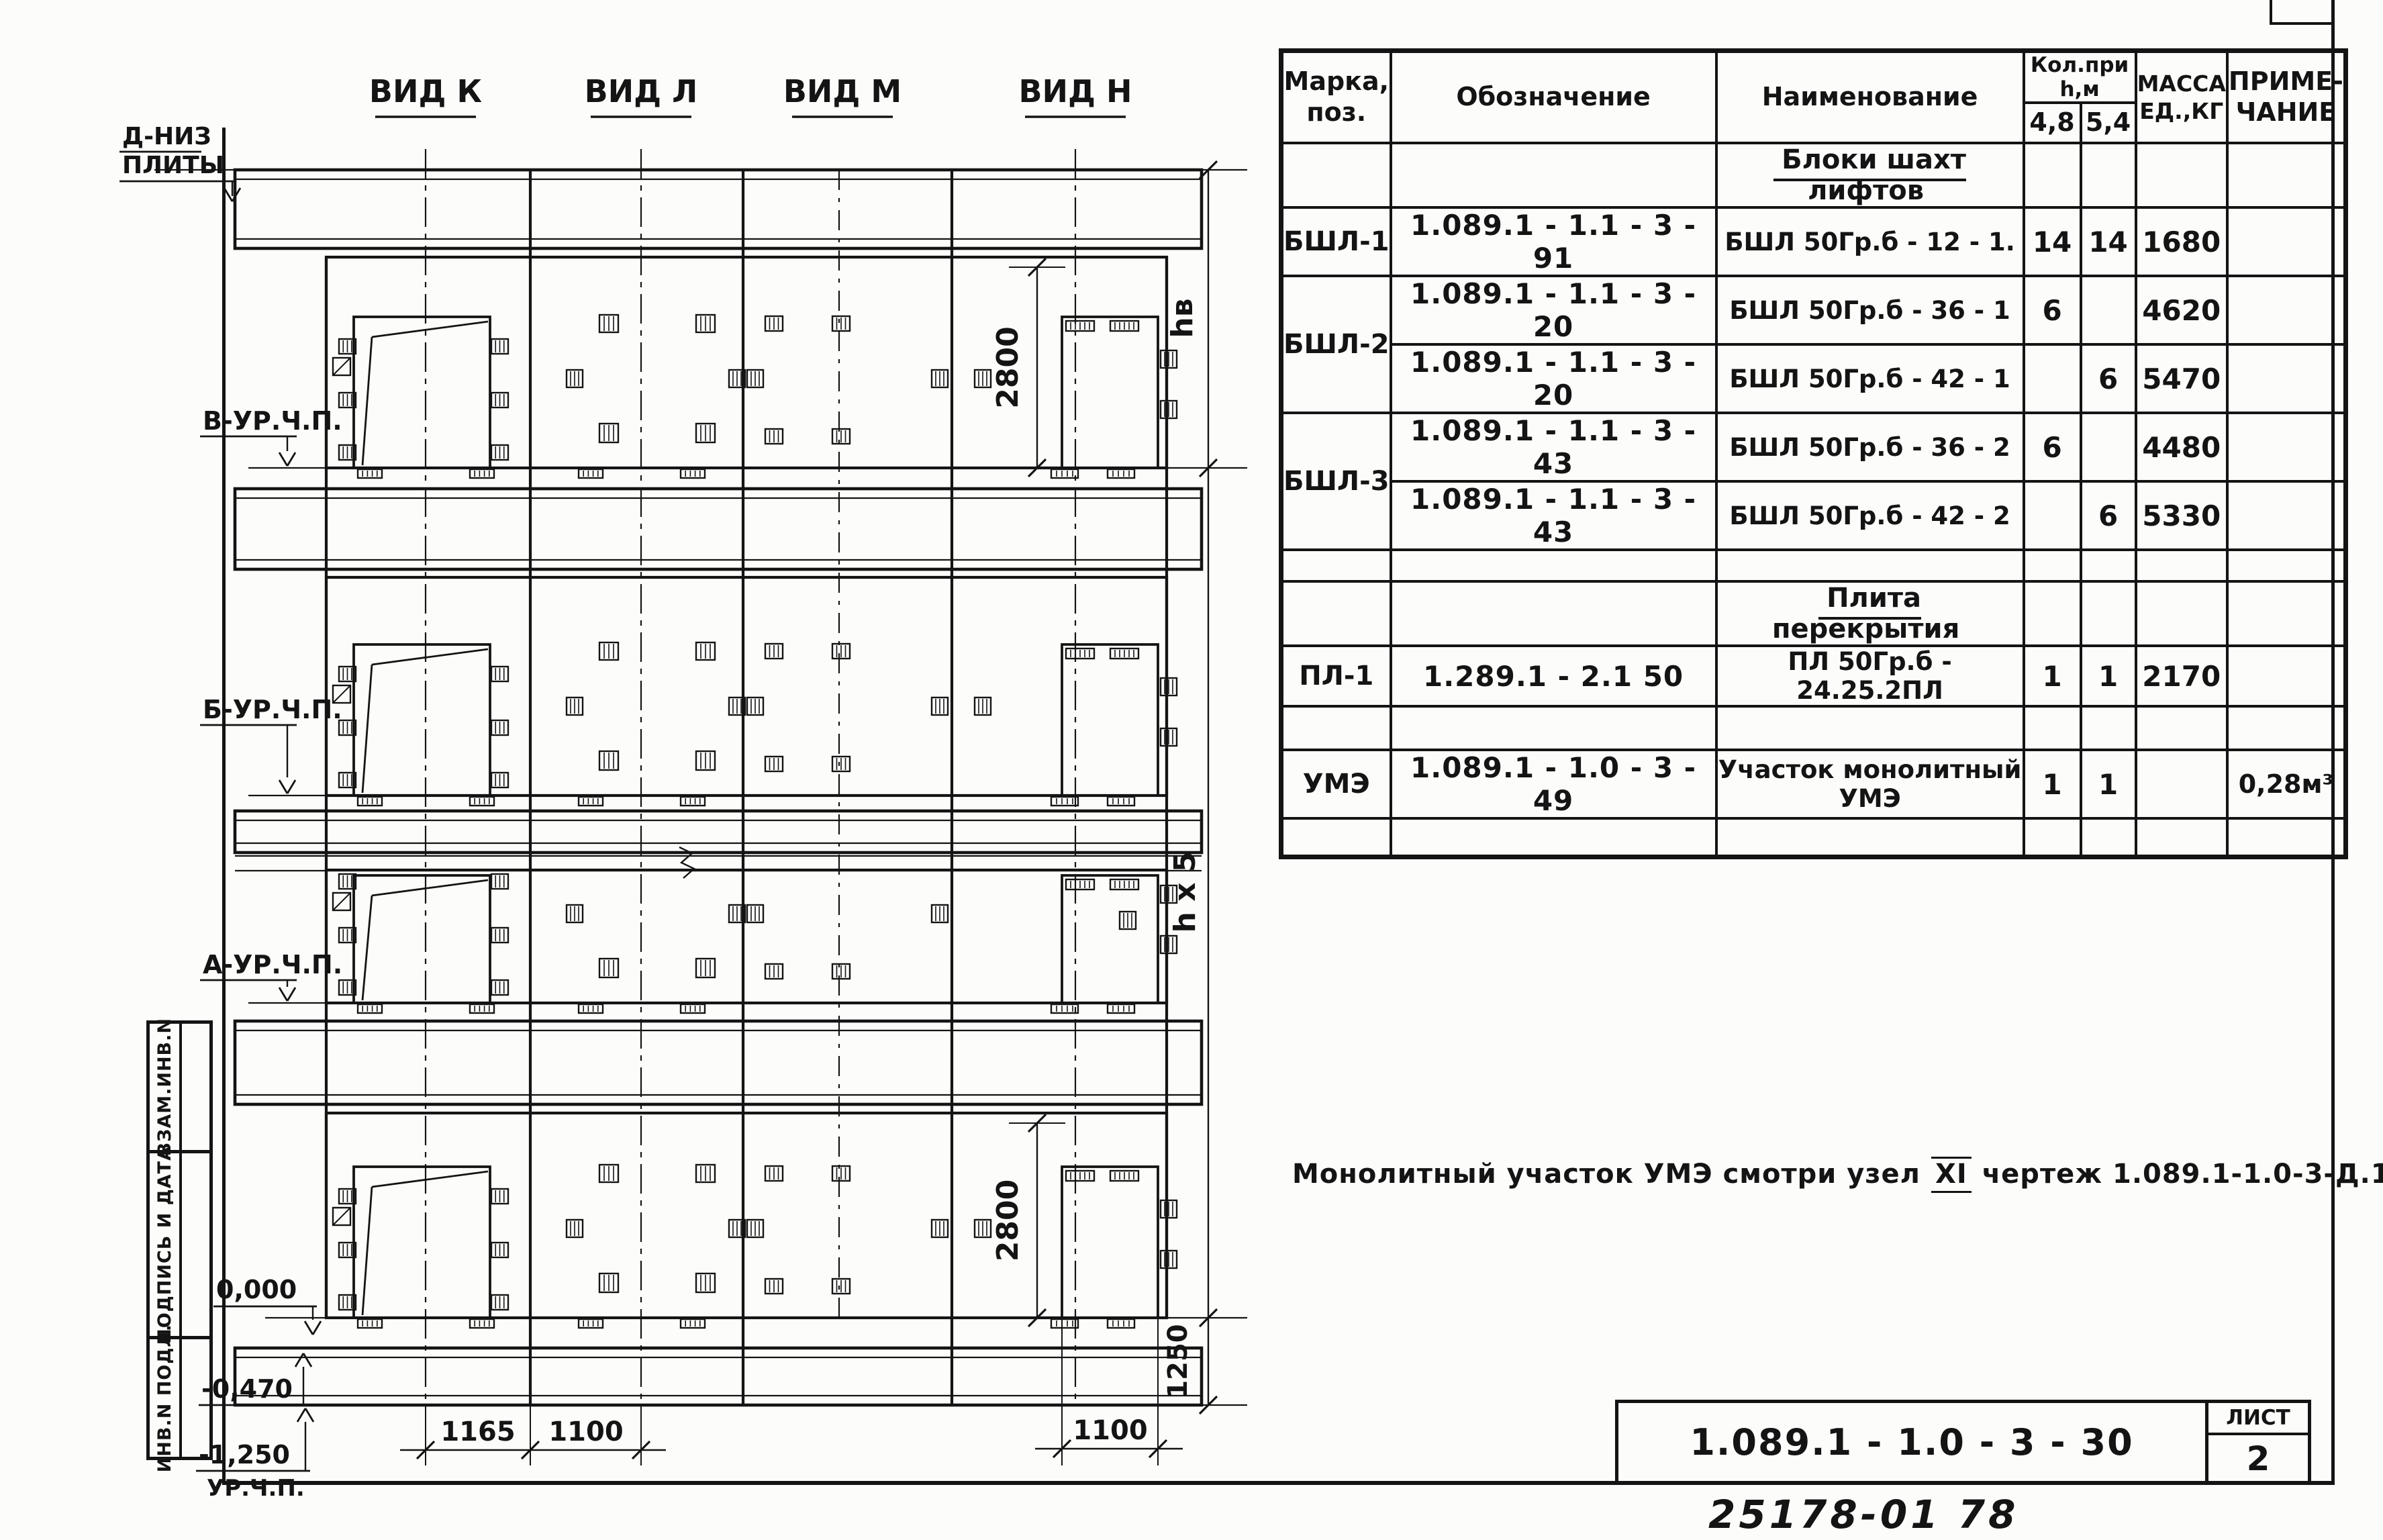  What do you see at coordinates (1869, 515) in the screenshot?
I see `cell-naimenovanie: БШЛ 50Гр.б - 42 - 2` at bounding box center [1869, 515].